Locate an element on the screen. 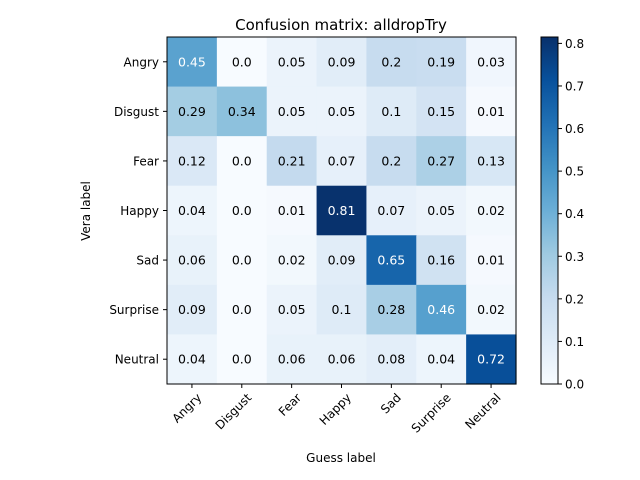 The width and height of the screenshot is (640, 480). colorbar-tick-label: 0.2 is located at coordinates (574, 299).